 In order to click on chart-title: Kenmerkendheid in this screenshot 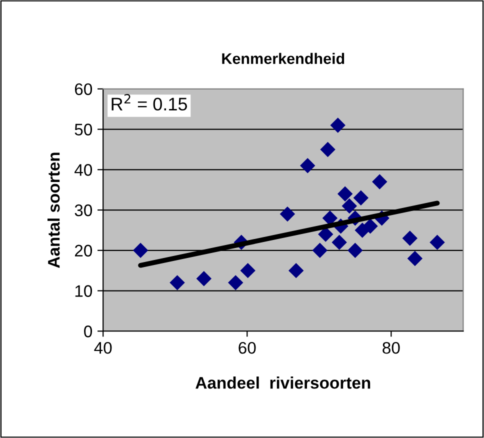, I will do `click(283, 58)`.